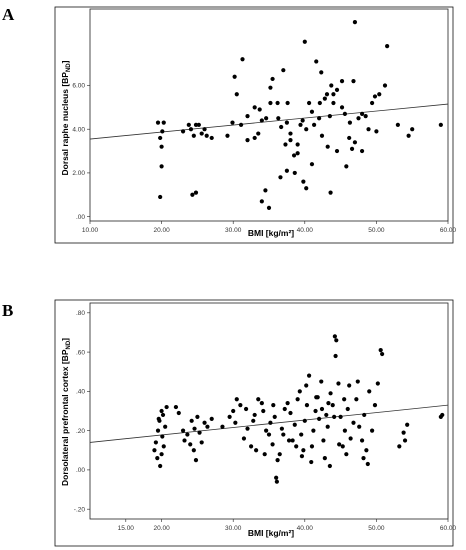 The width and height of the screenshot is (466, 550). I want to click on x-tick-label: 50.00, so click(376, 528).